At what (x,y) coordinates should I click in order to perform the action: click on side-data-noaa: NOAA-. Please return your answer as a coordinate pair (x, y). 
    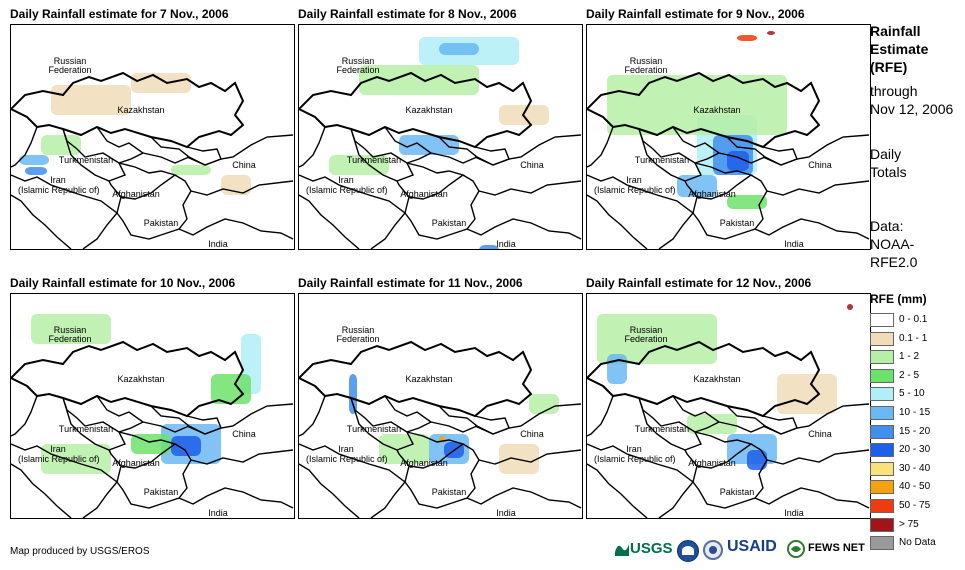
    Looking at the image, I should click on (892, 244).